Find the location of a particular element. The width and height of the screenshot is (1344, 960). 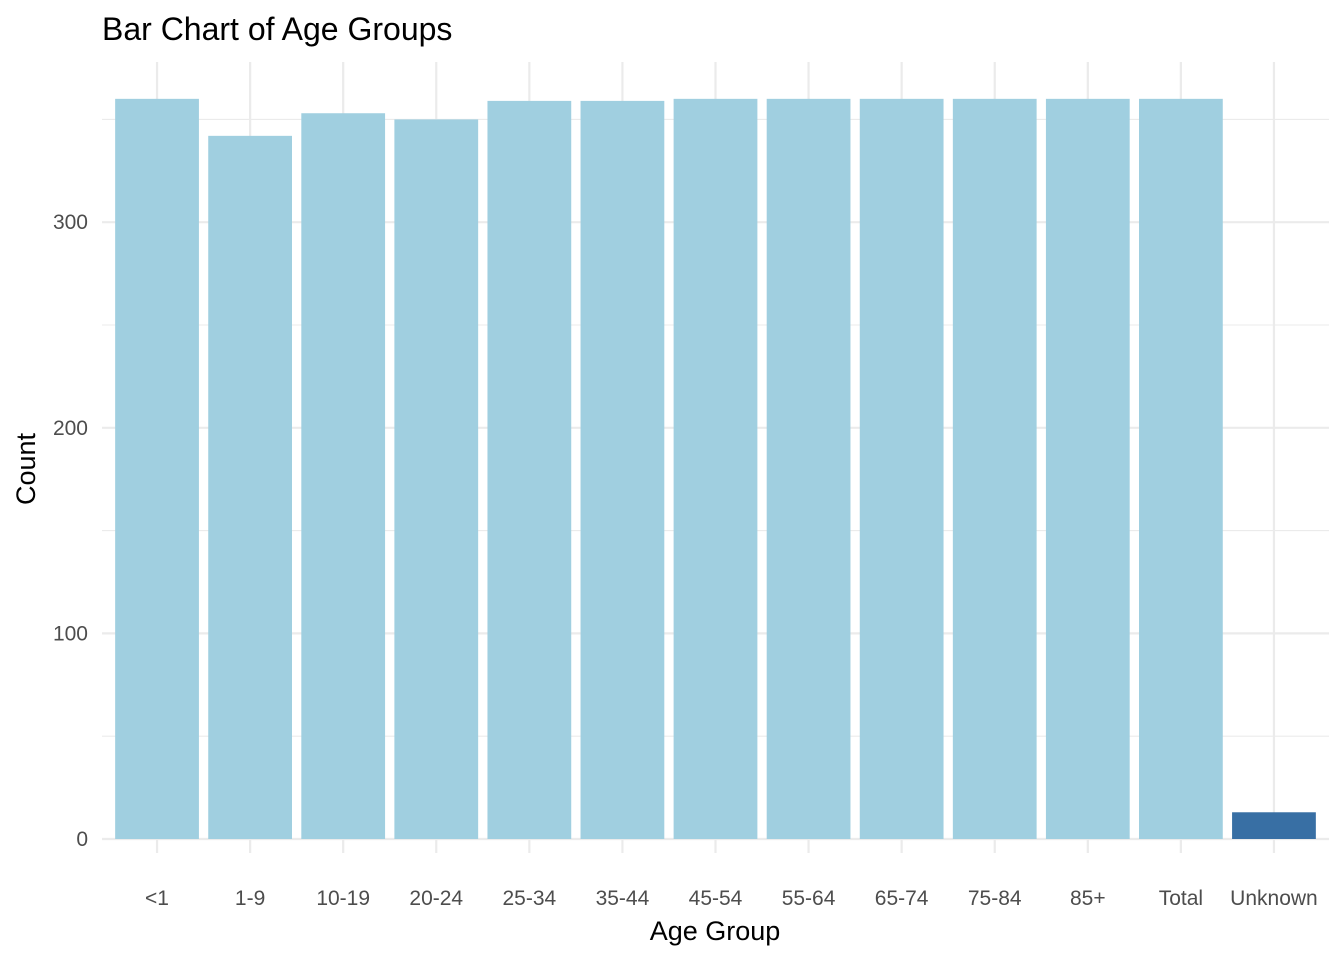

bar-Total is located at coordinates (1181, 469).